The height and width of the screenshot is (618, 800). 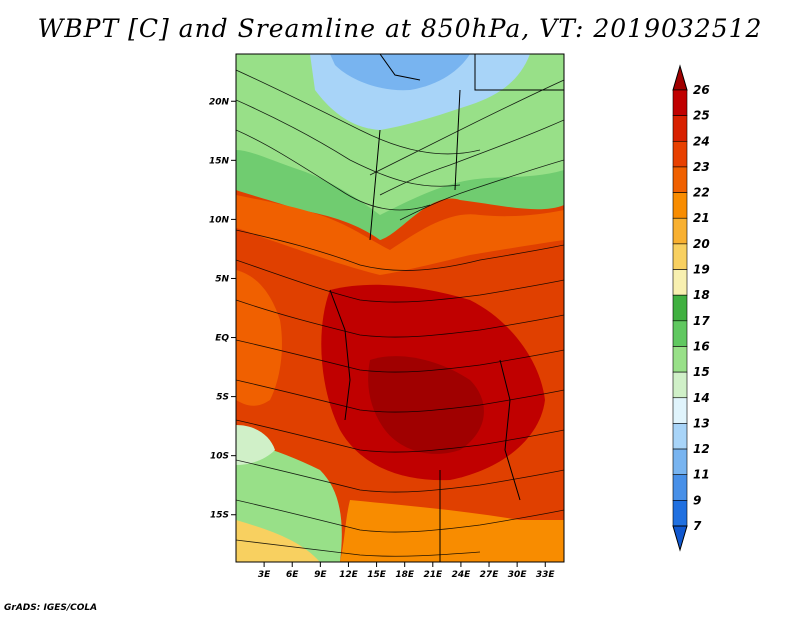 I want to click on x-tick-label: 27E, so click(x=490, y=575).